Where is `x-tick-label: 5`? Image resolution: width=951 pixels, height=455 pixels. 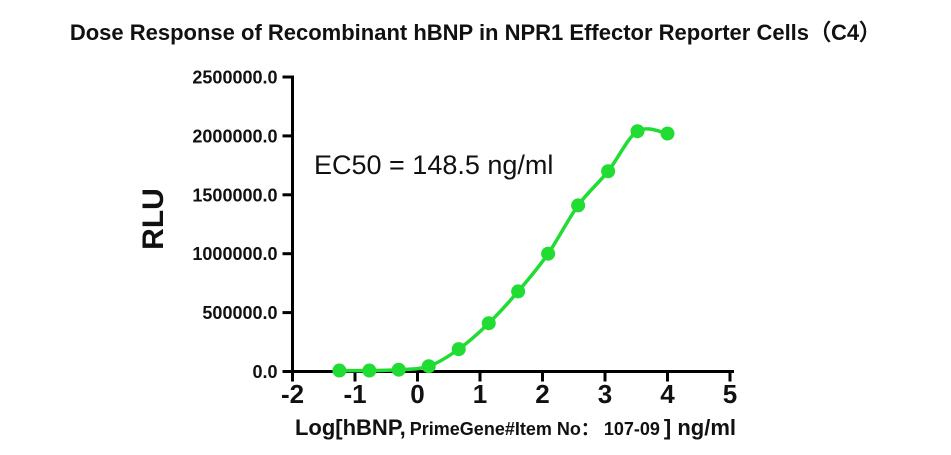
x-tick-label: 5 is located at coordinates (730, 394).